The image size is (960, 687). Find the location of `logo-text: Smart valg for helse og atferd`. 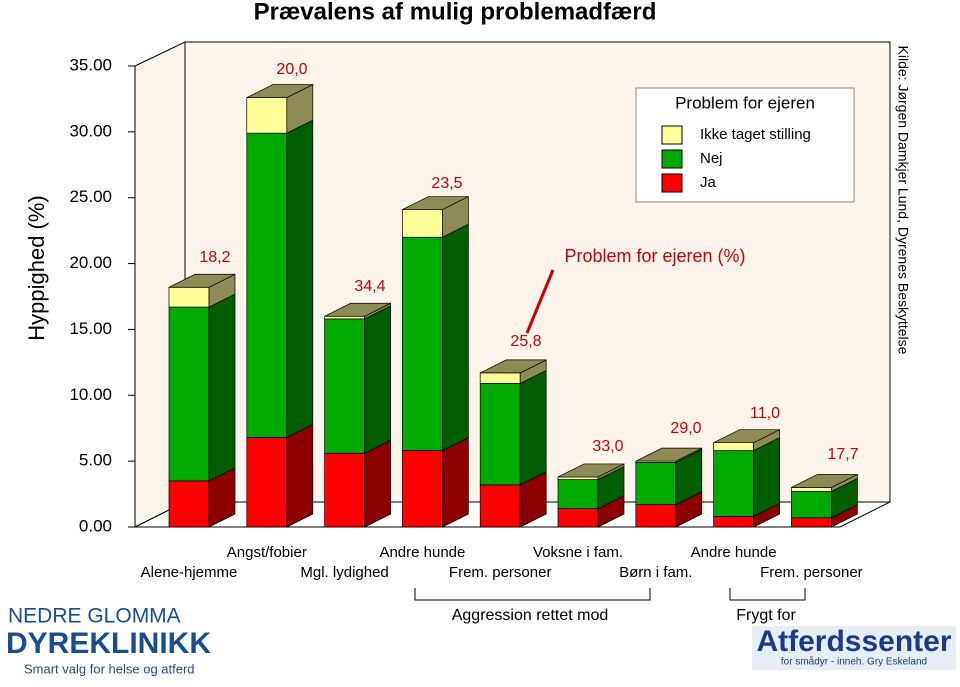

logo-text: Smart valg for helse og atferd is located at coordinates (109, 668).